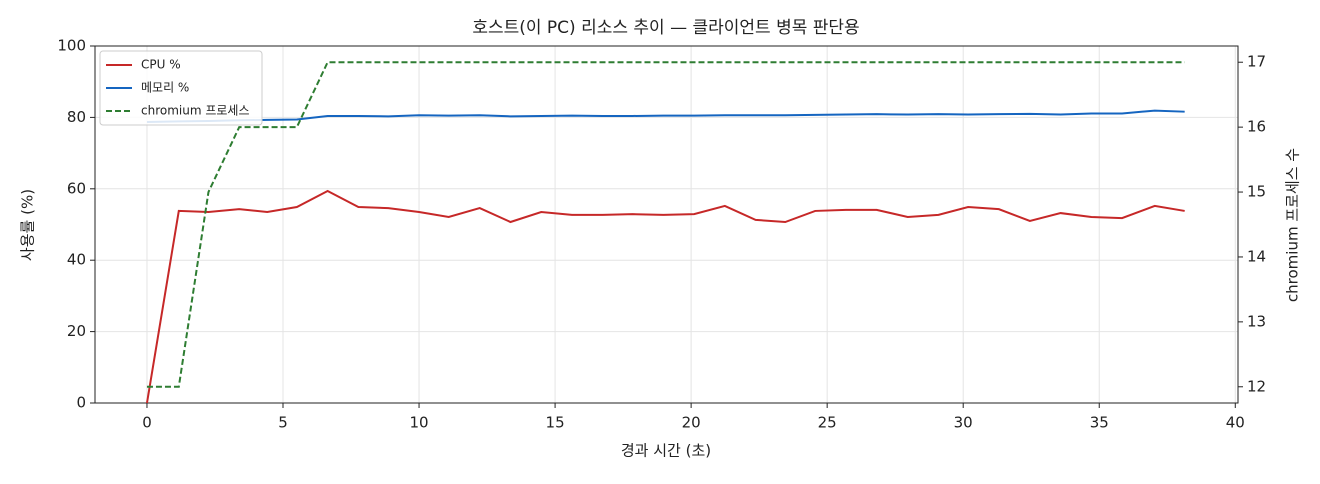  I want to click on x-tick-label: 5, so click(283, 423).